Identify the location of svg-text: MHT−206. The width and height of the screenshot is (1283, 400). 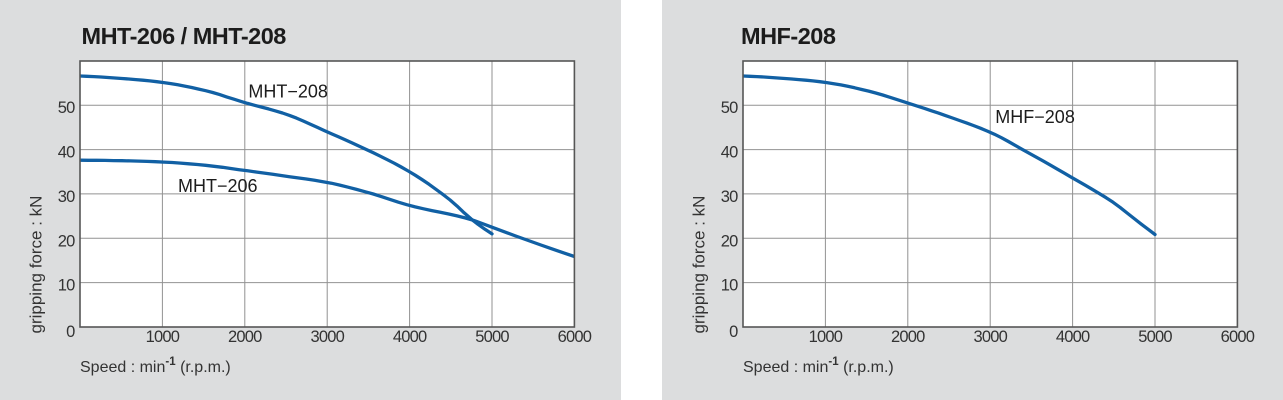
(218, 186).